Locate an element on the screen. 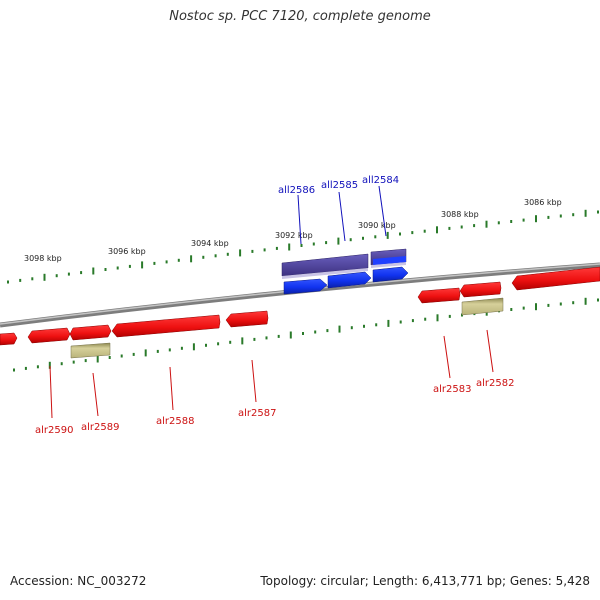  gene-label-alr2583: alr2583 is located at coordinates (452, 389).